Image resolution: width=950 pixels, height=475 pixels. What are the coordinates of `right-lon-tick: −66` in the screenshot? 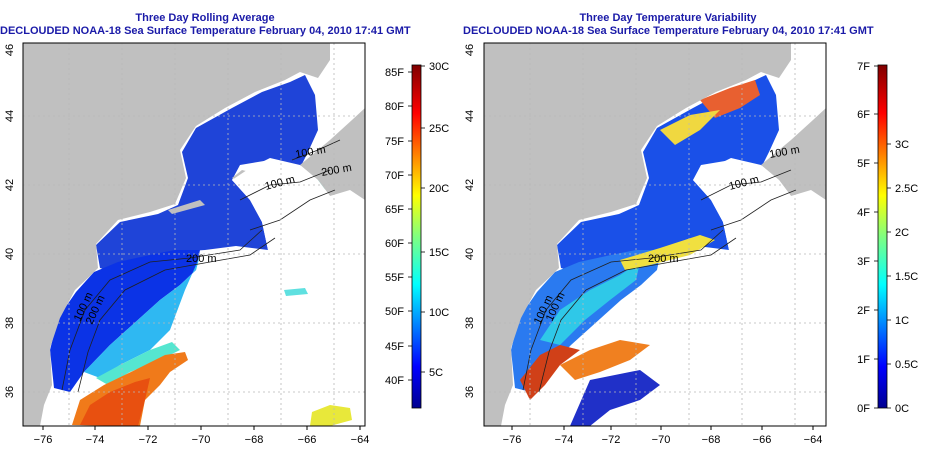 It's located at (762, 440).